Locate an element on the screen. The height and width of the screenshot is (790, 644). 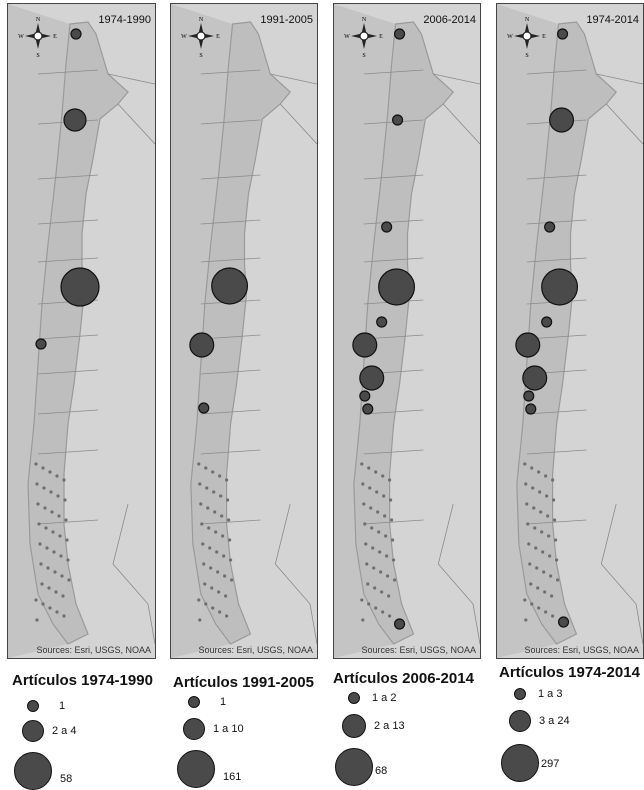
legend-1974-1990: Artículos 1974-1990 1 2 a 4 58 is located at coordinates (82, 731).